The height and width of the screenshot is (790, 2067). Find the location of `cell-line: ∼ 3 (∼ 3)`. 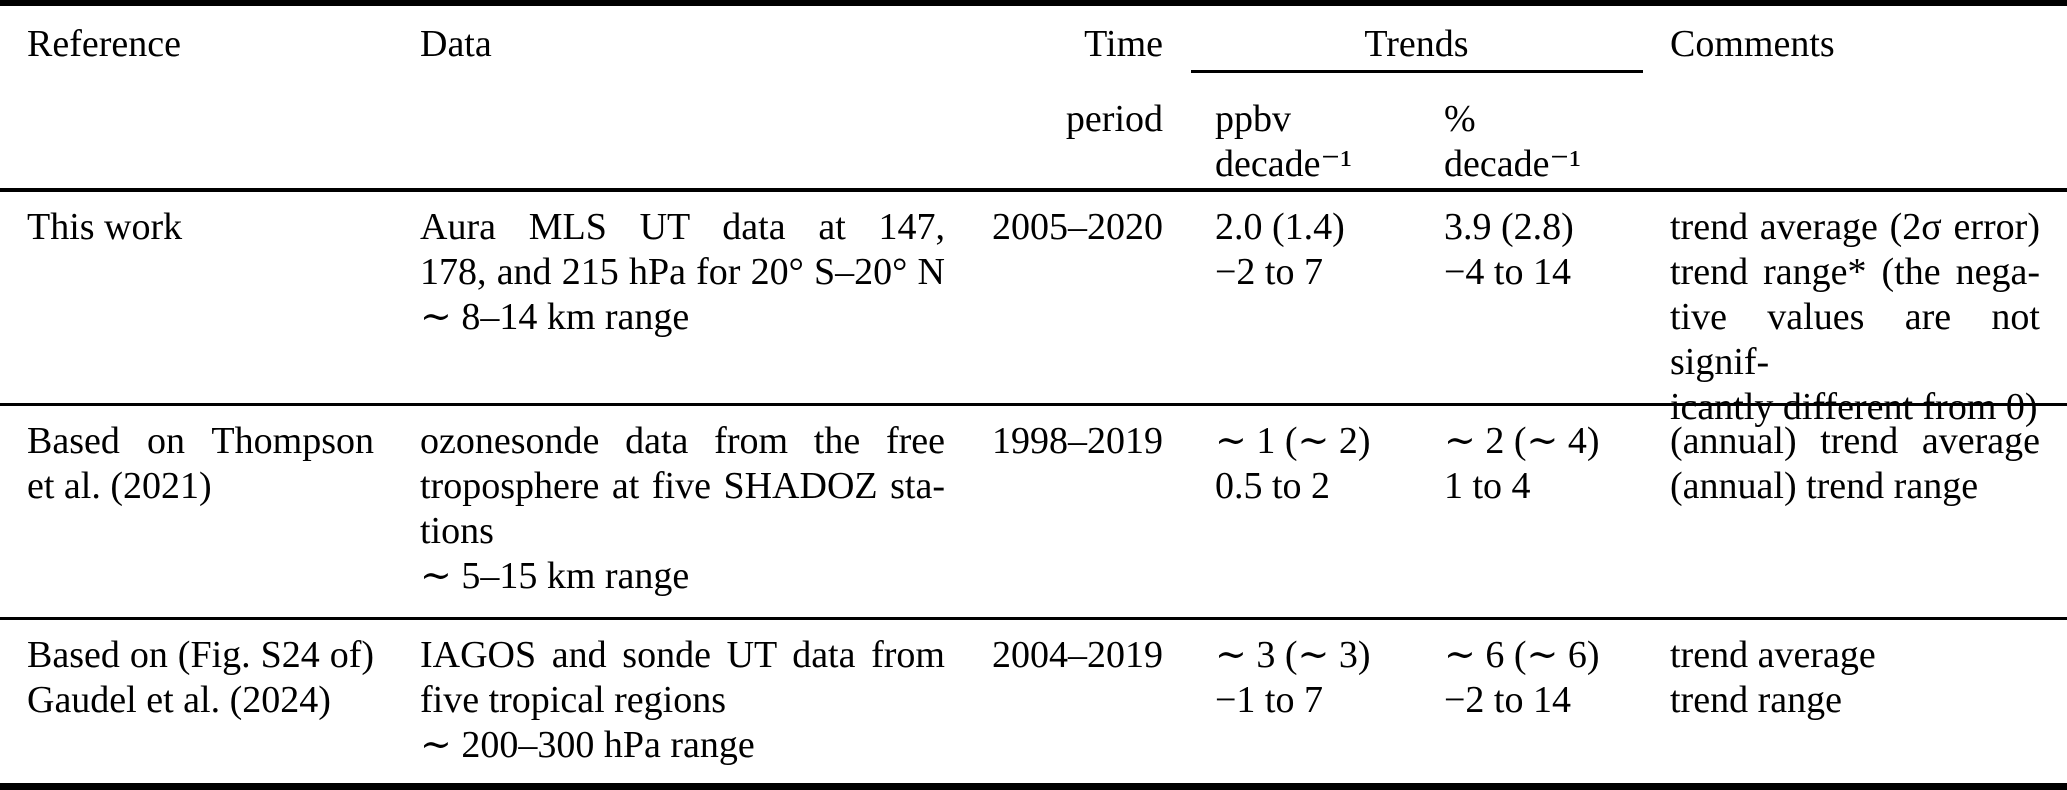

cell-line: ∼ 3 (∼ 3) is located at coordinates (1293, 655).